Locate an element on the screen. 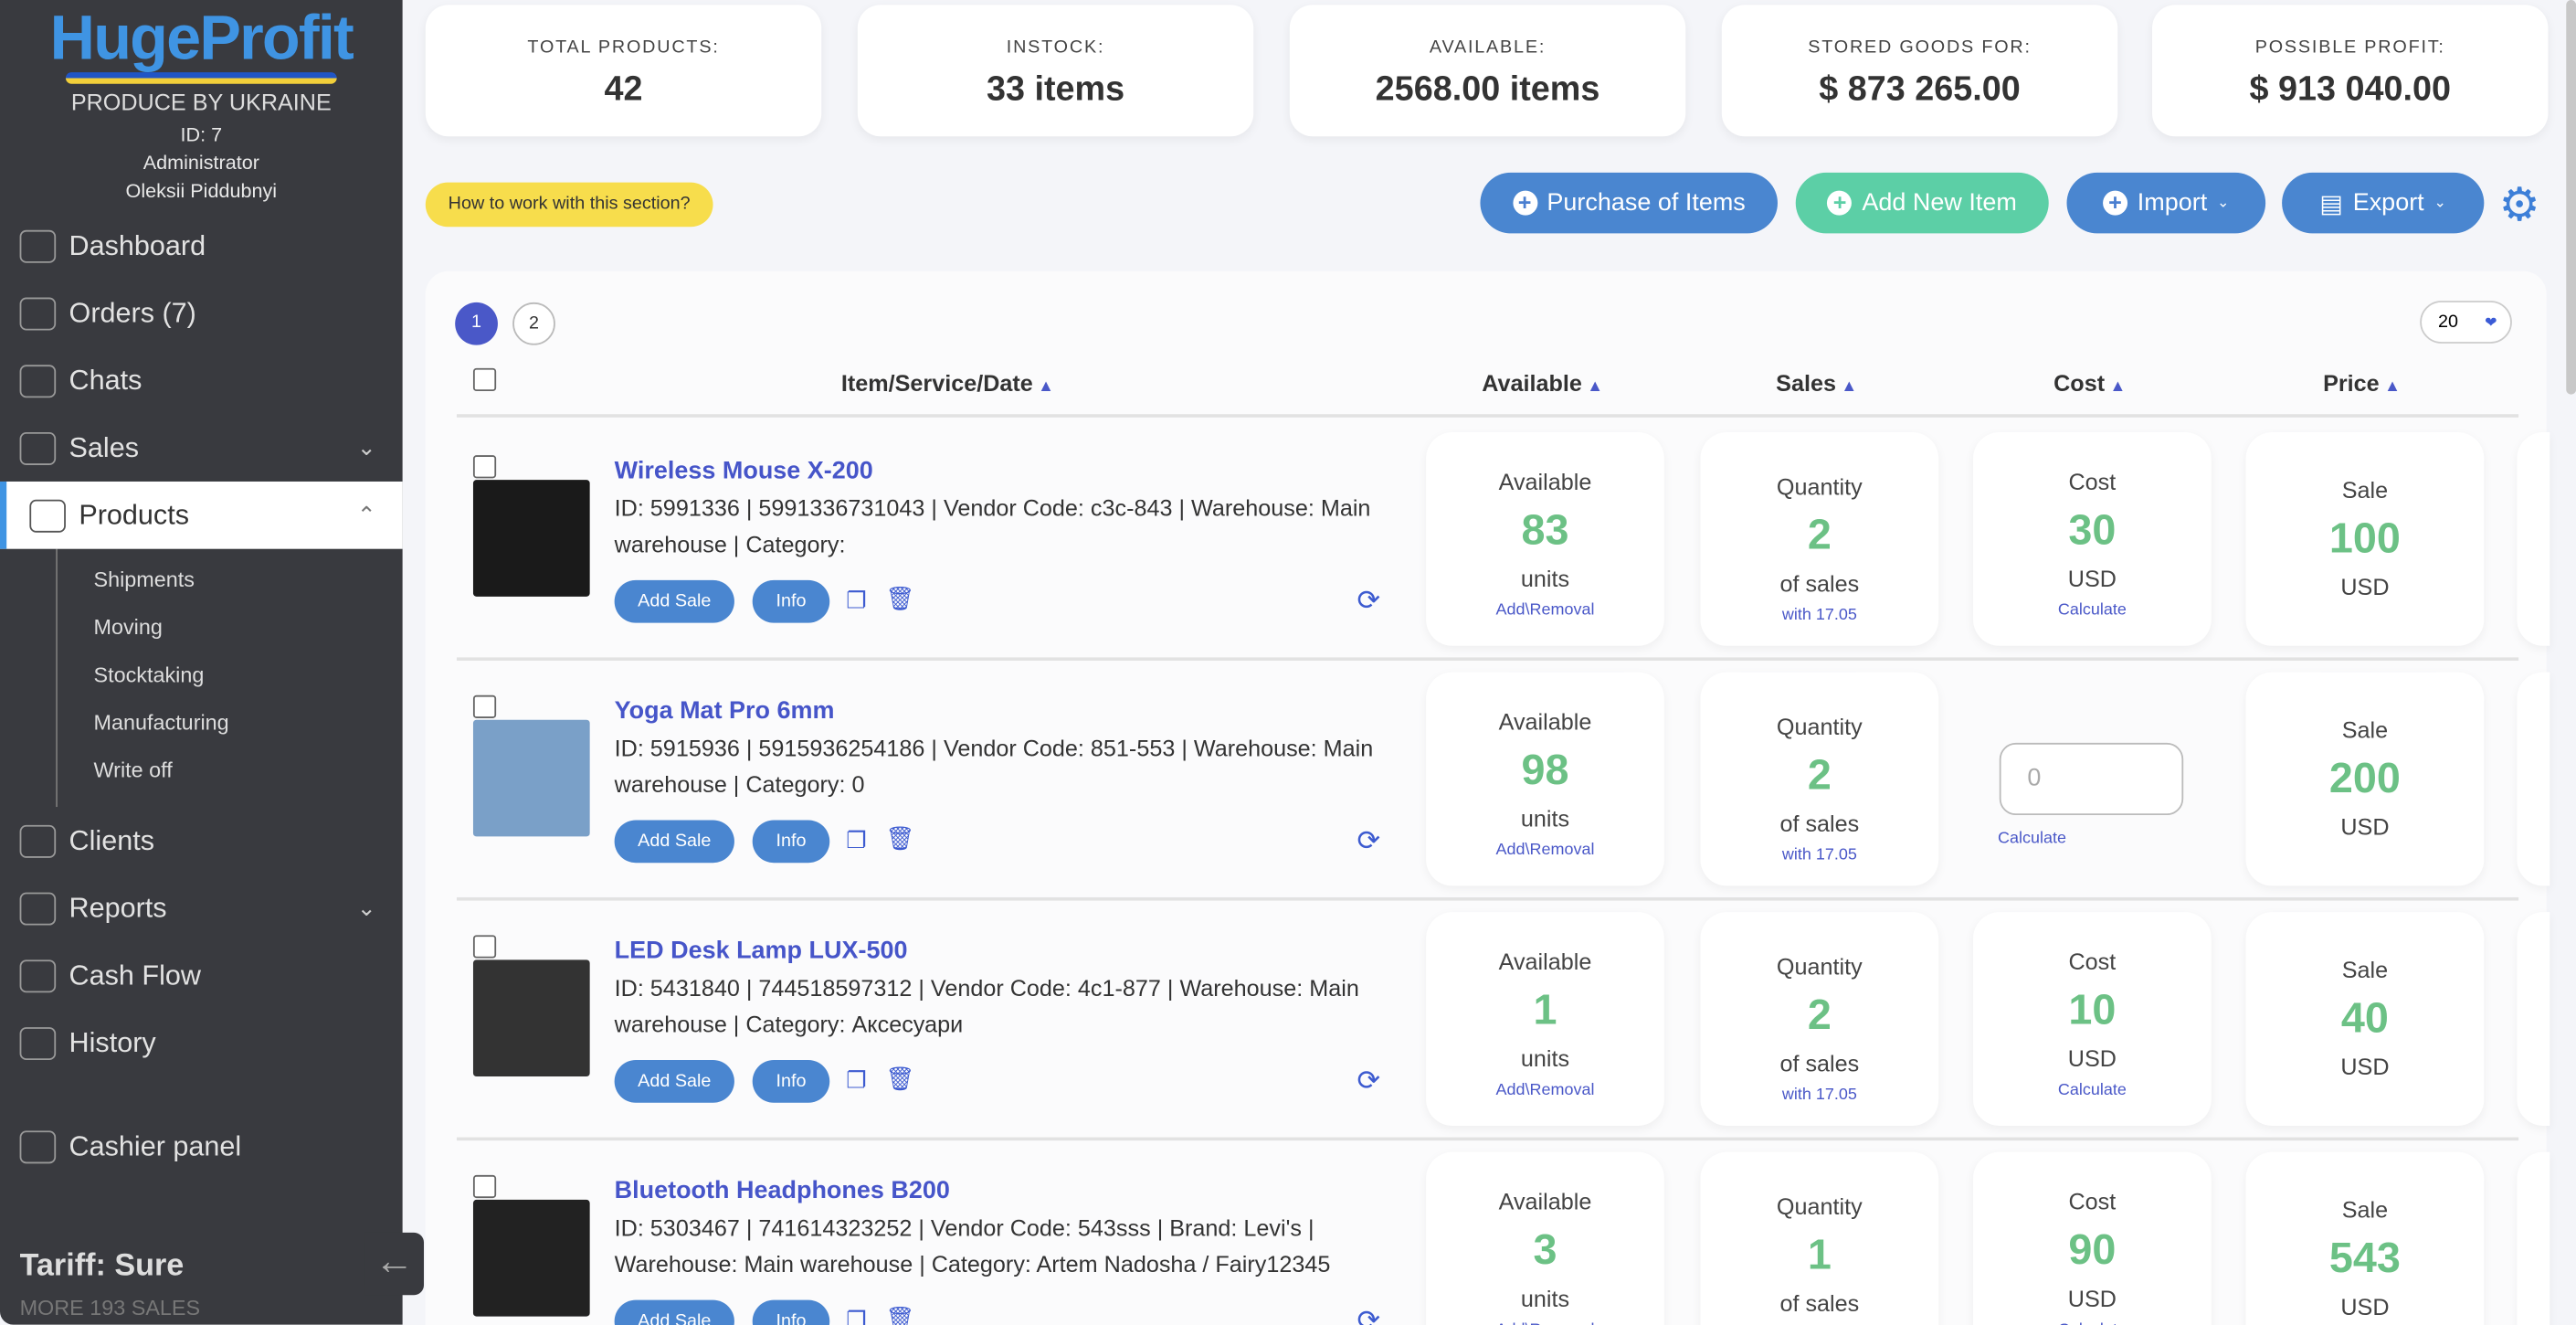 Image resolution: width=2576 pixels, height=1325 pixels. page-1-button: 1 is located at coordinates (477, 323).